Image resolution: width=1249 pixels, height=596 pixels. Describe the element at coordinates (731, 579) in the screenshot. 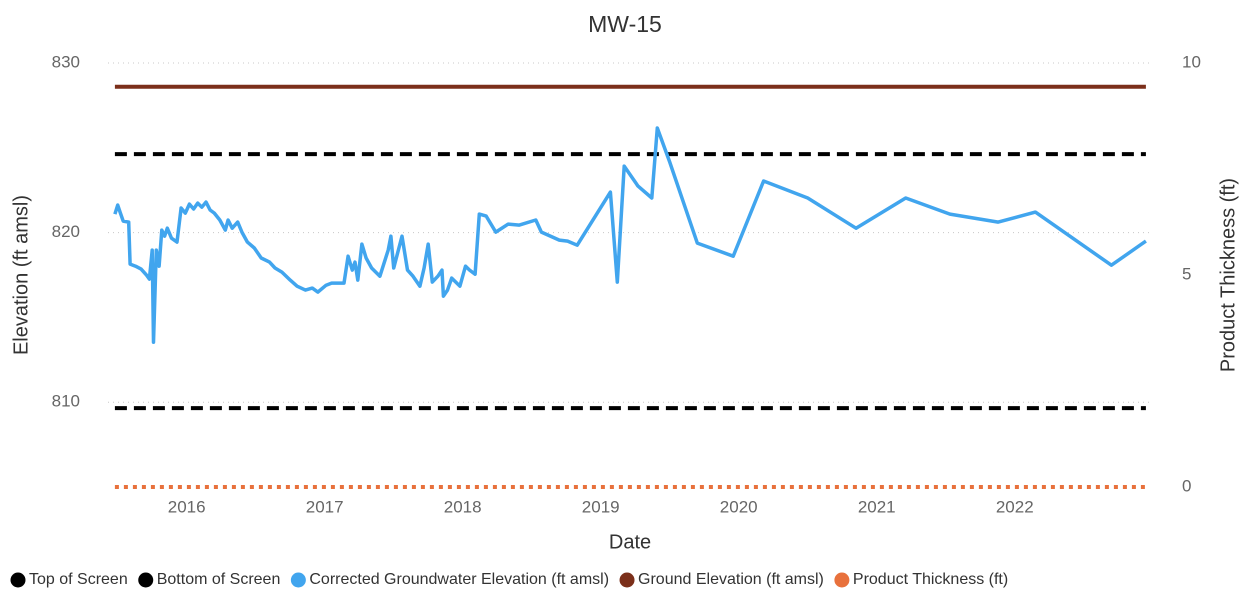

I see `legend-label: Ground Elevation (ft amsl)` at that location.